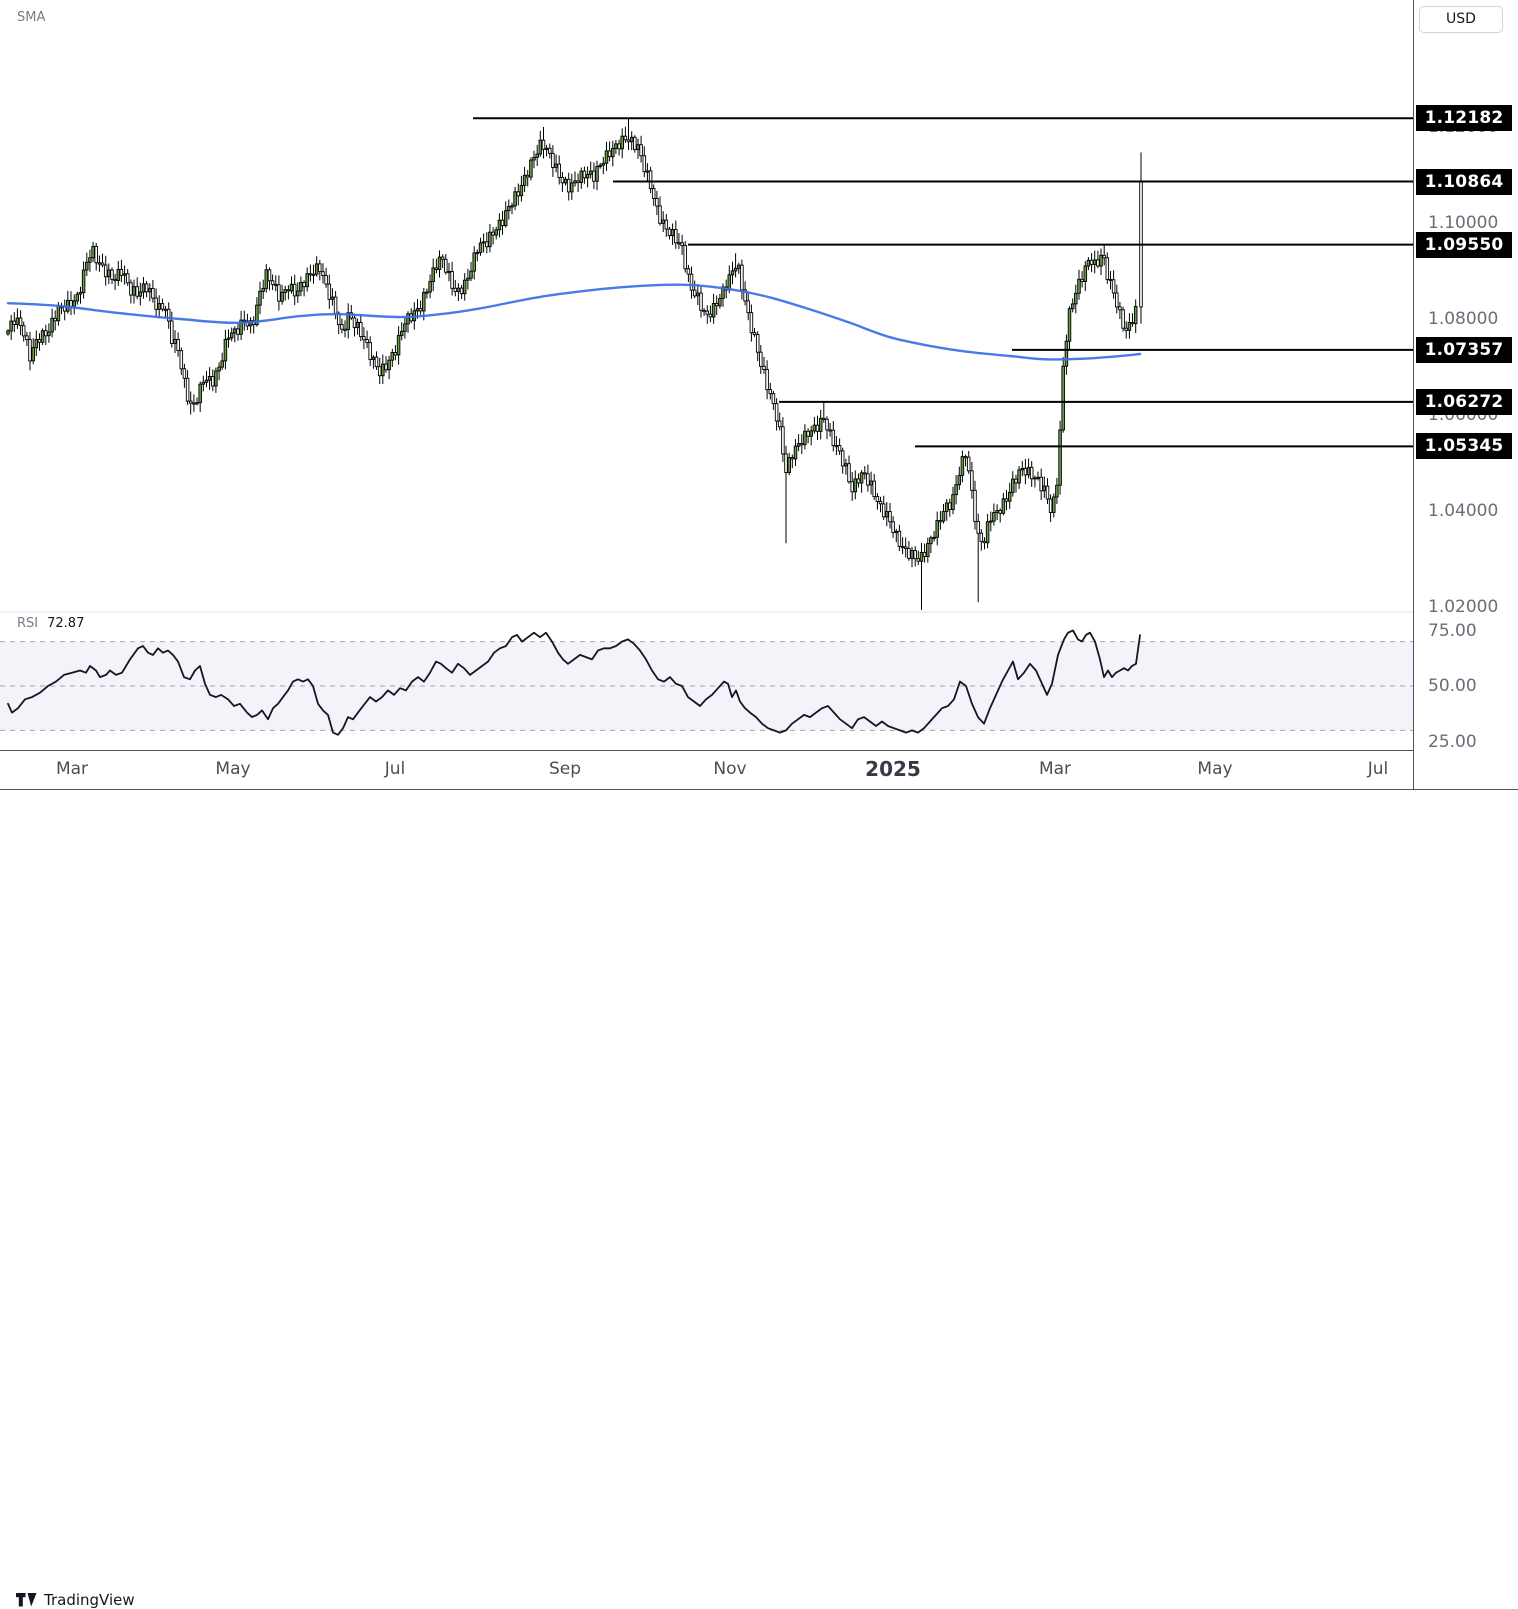  I want to click on time-axis-label: Nov, so click(730, 769).